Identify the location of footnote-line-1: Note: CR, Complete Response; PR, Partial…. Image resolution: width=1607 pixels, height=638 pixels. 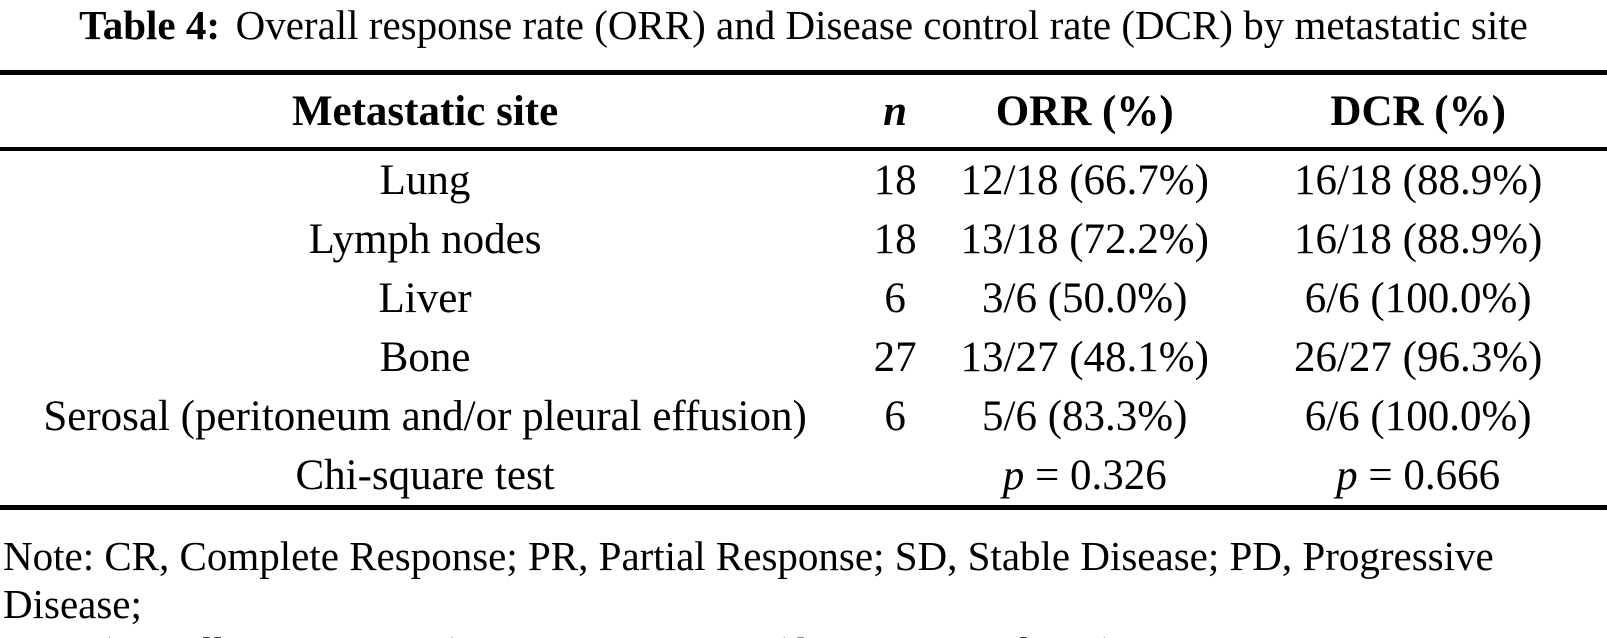
(748, 580).